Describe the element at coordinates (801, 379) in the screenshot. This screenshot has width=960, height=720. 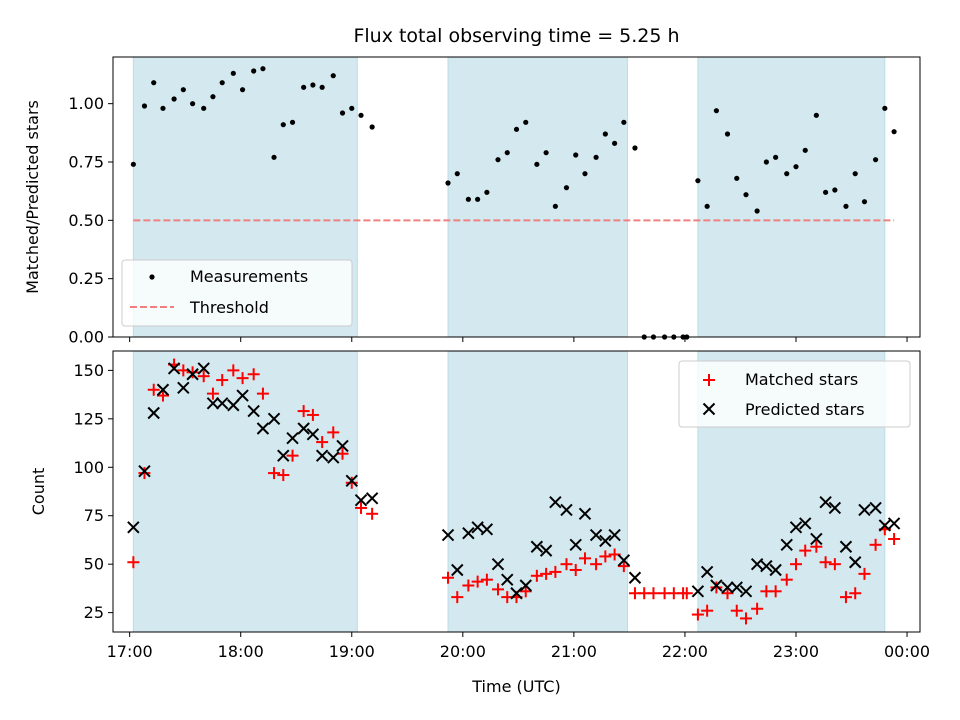
I see `legend-matched-label: Matched stars` at that location.